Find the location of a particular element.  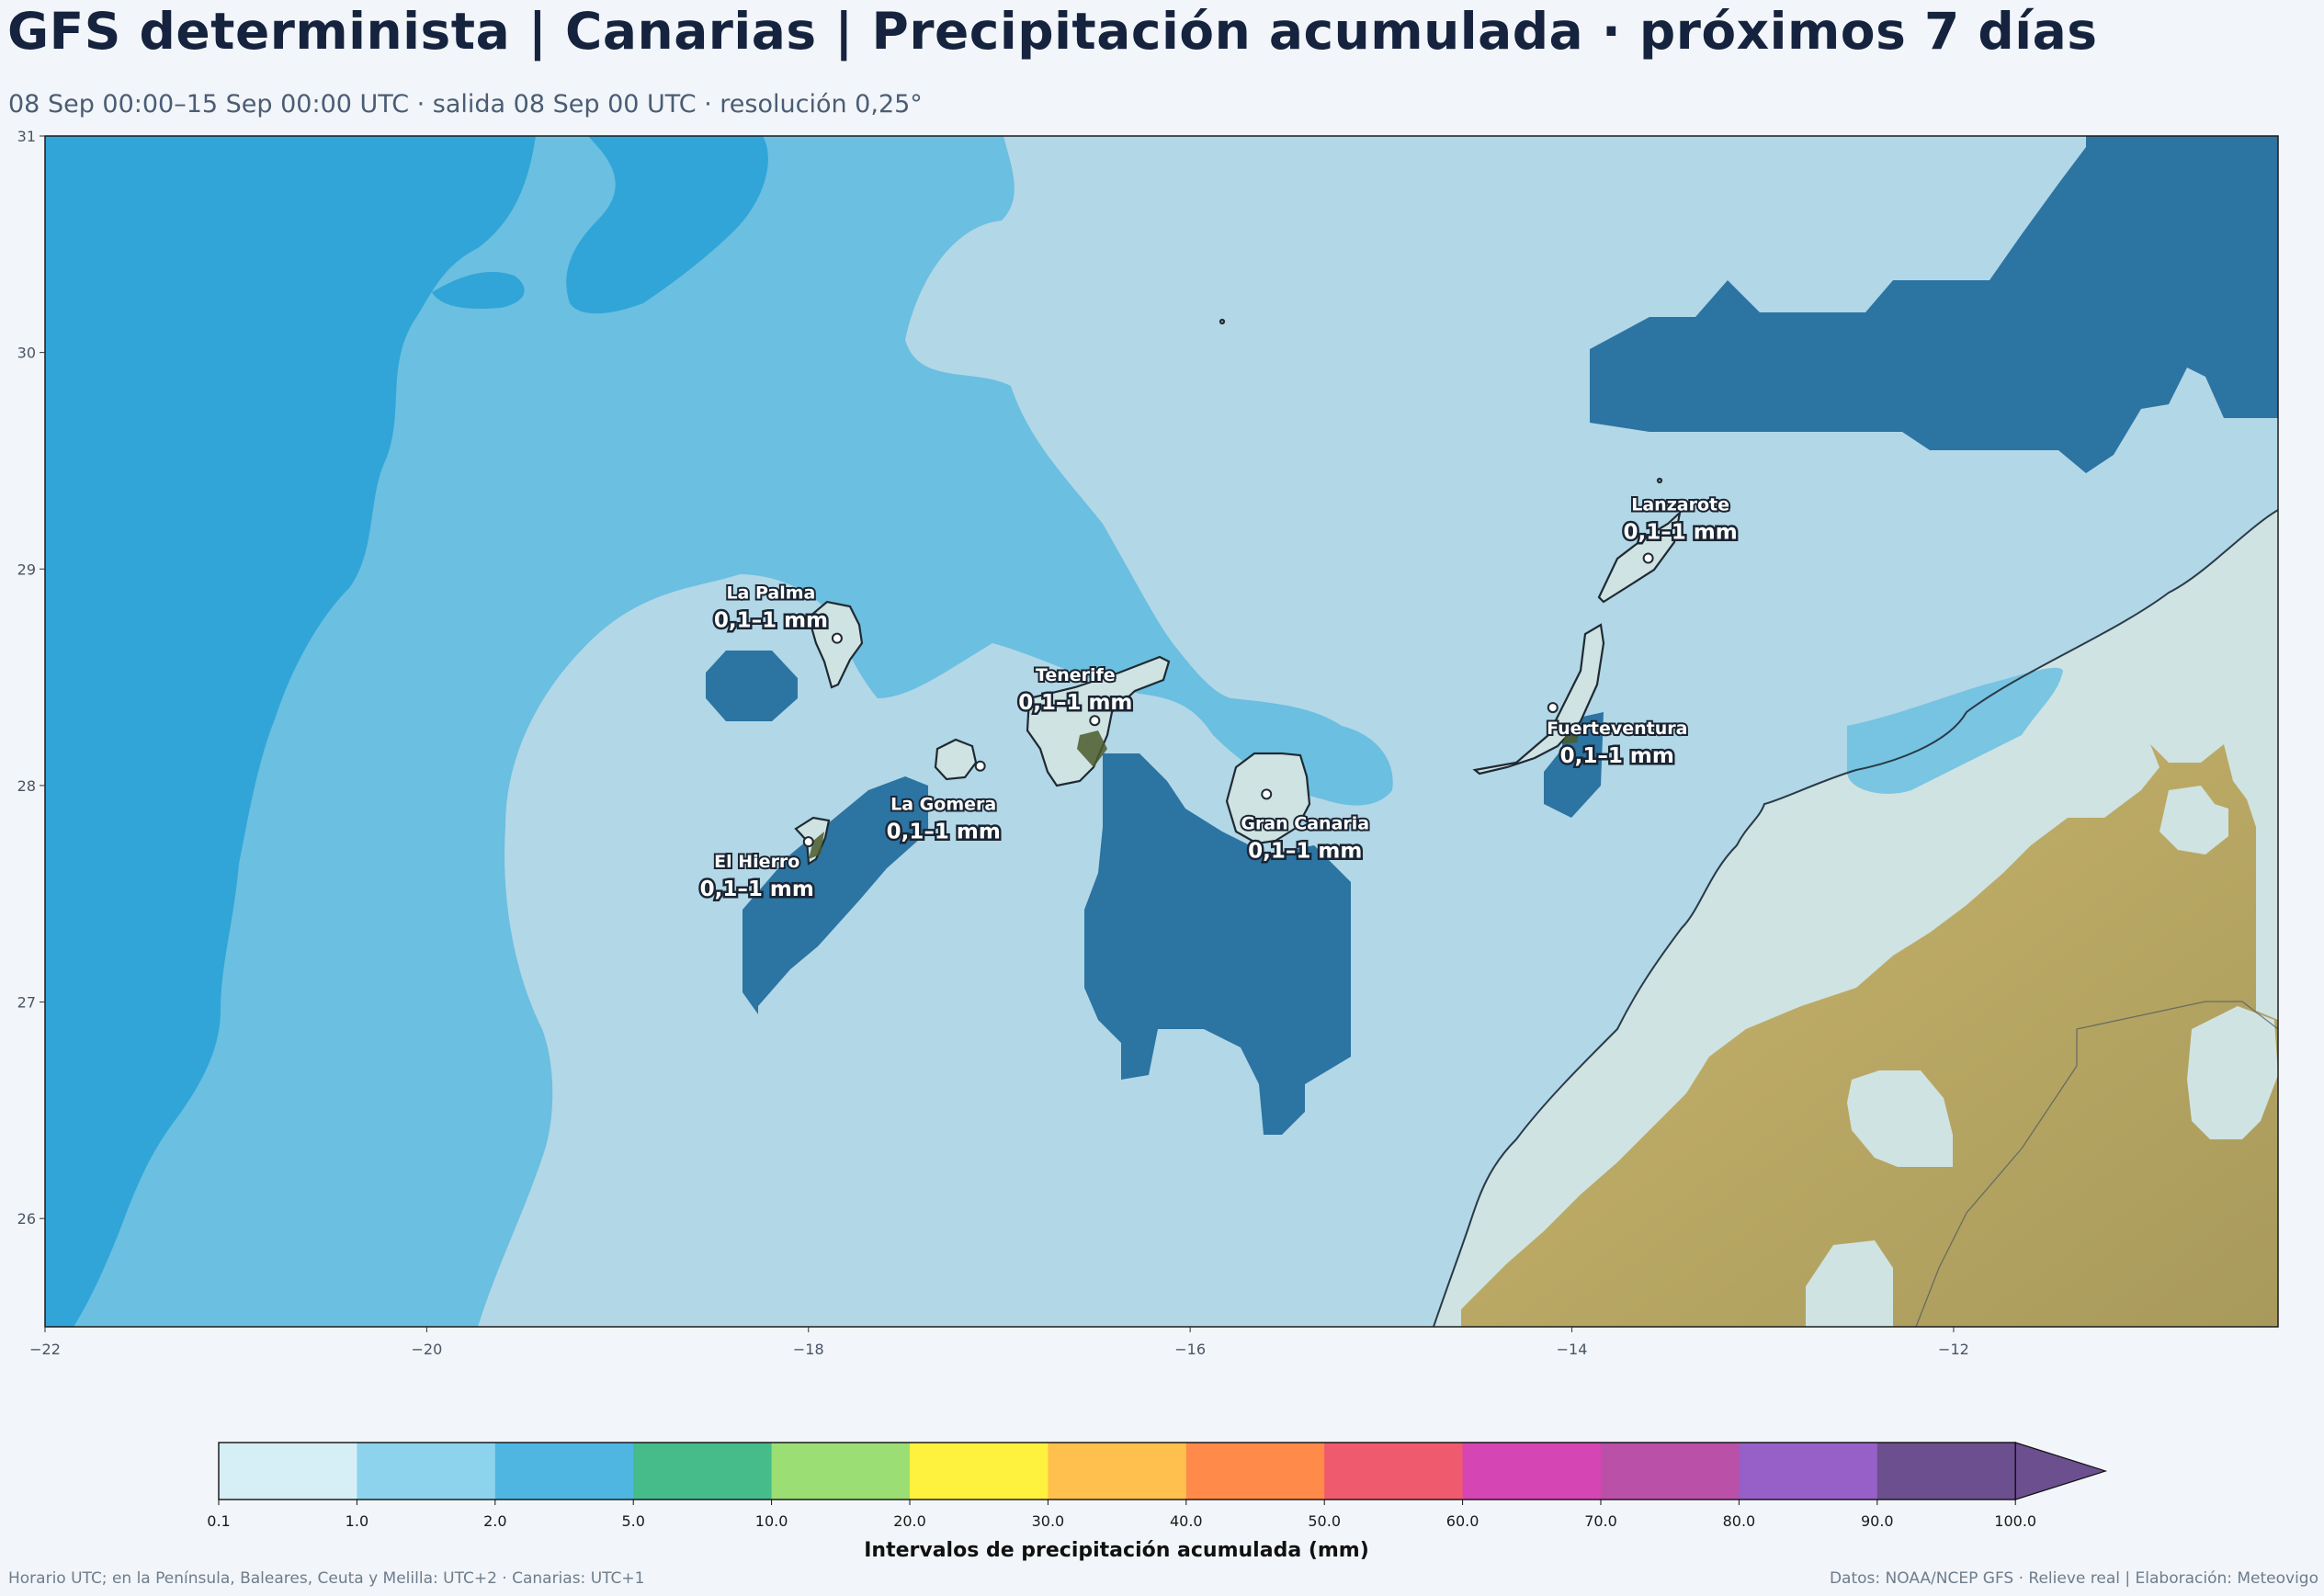

island-la-gomera is located at coordinates (956, 759).